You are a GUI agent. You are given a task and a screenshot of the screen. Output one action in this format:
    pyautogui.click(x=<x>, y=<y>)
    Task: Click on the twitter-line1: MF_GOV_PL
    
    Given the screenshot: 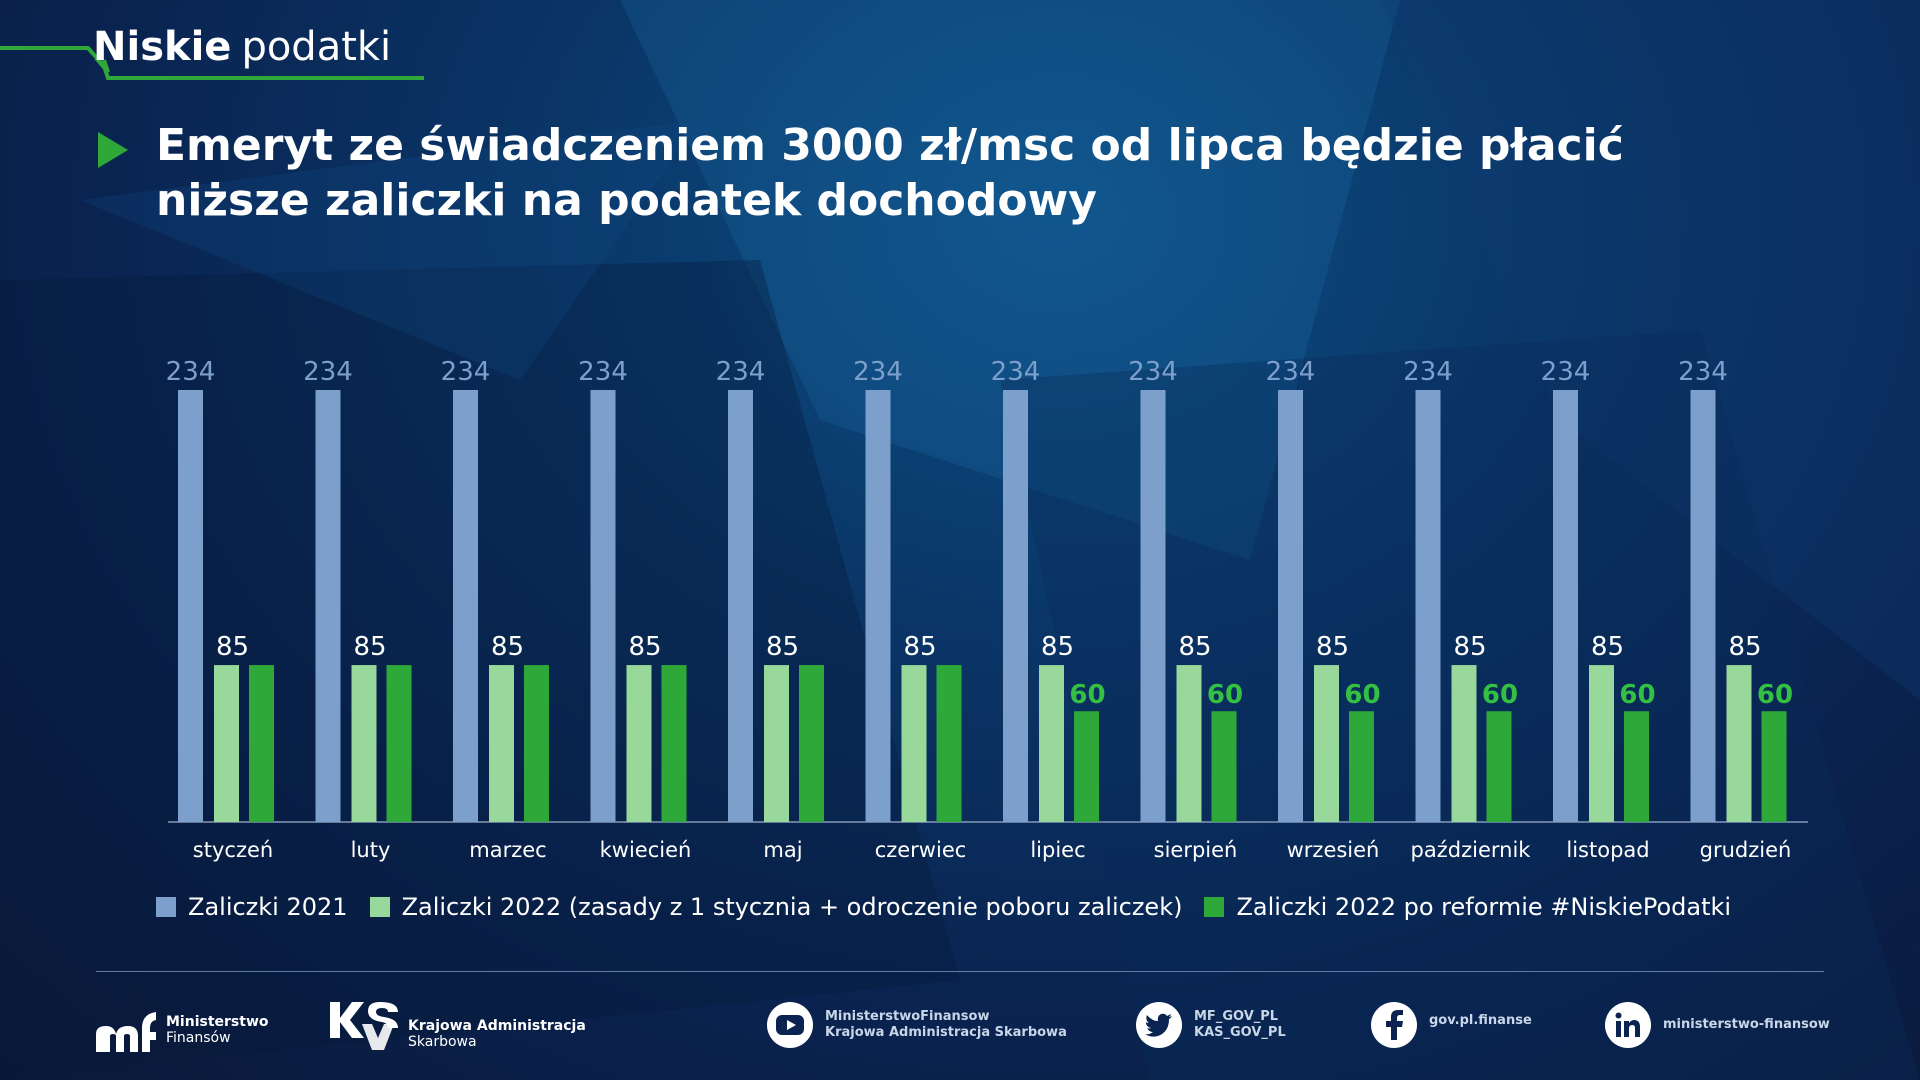 What is the action you would take?
    pyautogui.click(x=1236, y=1016)
    